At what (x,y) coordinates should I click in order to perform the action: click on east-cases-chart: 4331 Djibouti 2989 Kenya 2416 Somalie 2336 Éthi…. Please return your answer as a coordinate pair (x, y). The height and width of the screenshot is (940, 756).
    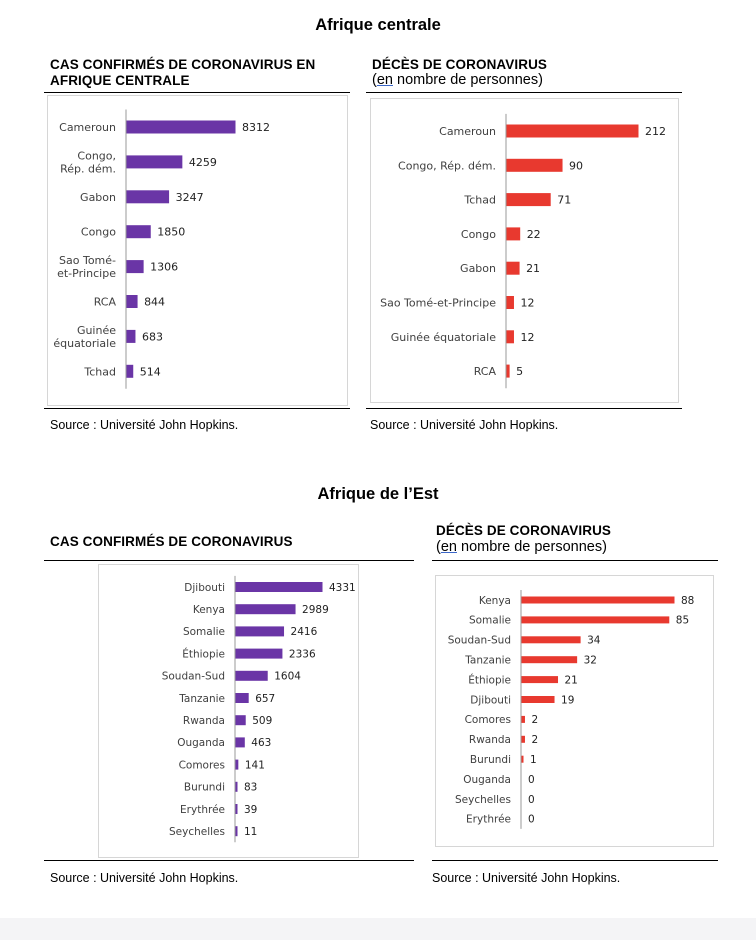
    Looking at the image, I should click on (259, 709).